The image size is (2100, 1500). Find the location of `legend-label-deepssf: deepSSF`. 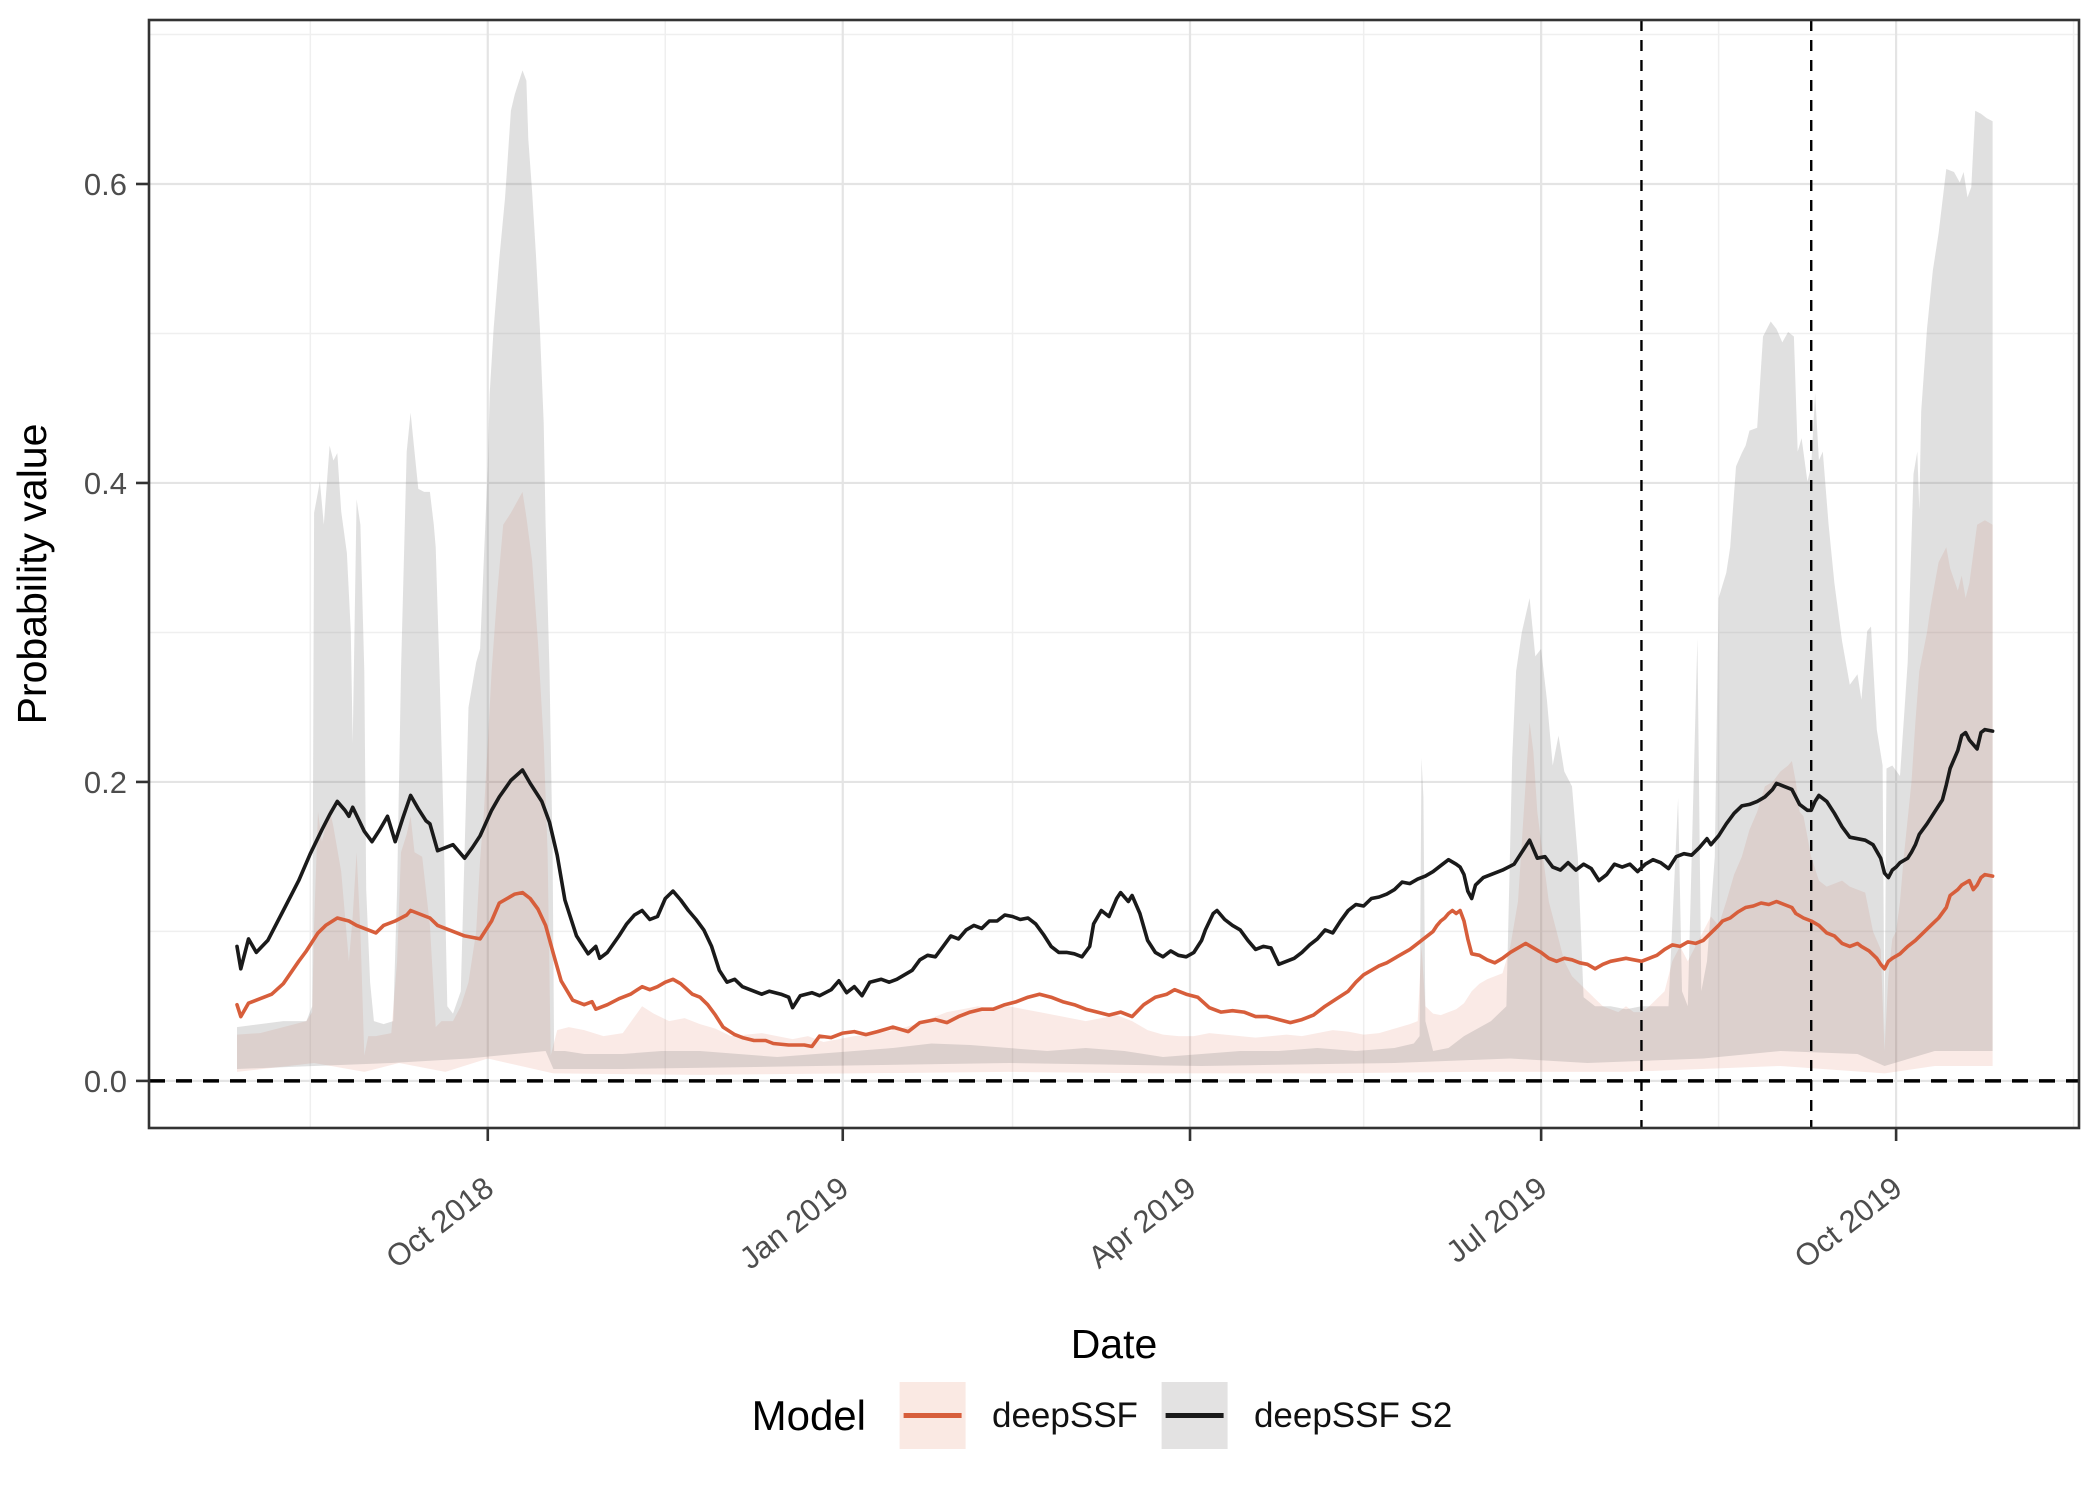

legend-label-deepssf: deepSSF is located at coordinates (1065, 1415).